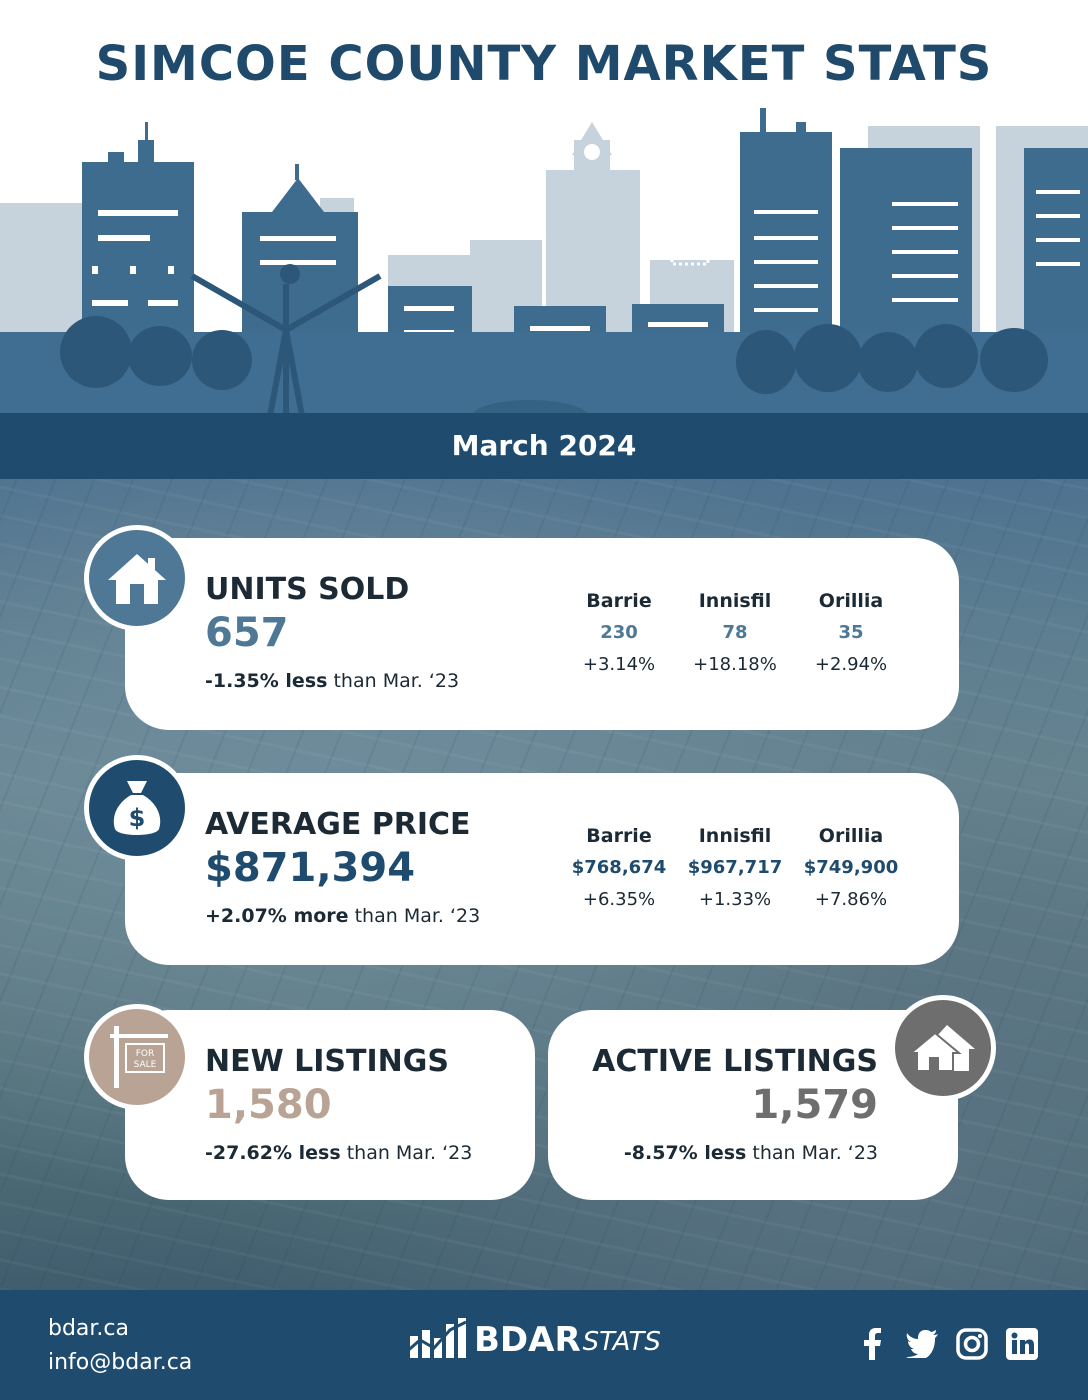 This screenshot has width=1088, height=1400. What do you see at coordinates (872, 1344) in the screenshot?
I see `facebook-icon` at bounding box center [872, 1344].